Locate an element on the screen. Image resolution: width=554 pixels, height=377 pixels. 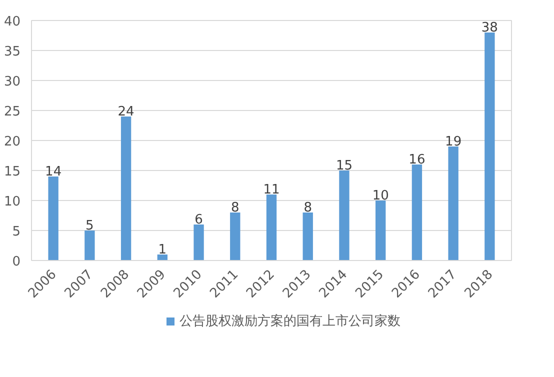
y-tick-label: 35 is located at coordinates (12, 52).